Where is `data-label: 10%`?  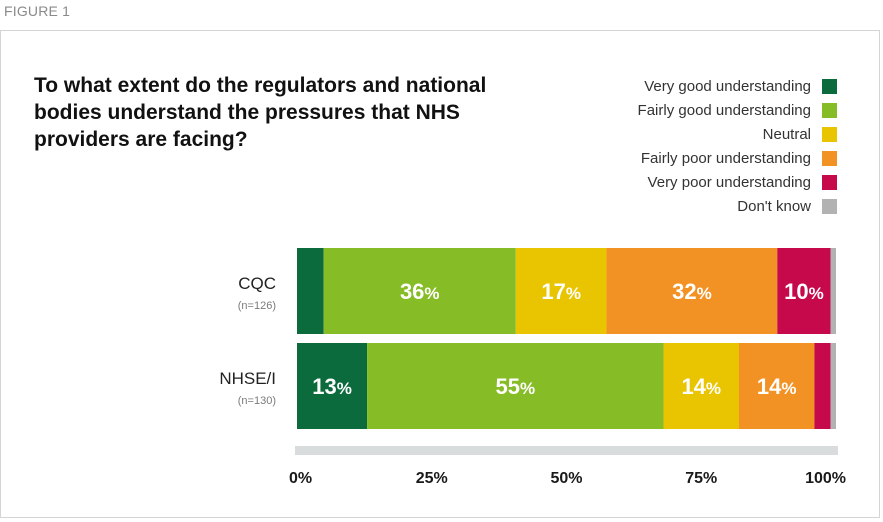 data-label: 10% is located at coordinates (804, 291).